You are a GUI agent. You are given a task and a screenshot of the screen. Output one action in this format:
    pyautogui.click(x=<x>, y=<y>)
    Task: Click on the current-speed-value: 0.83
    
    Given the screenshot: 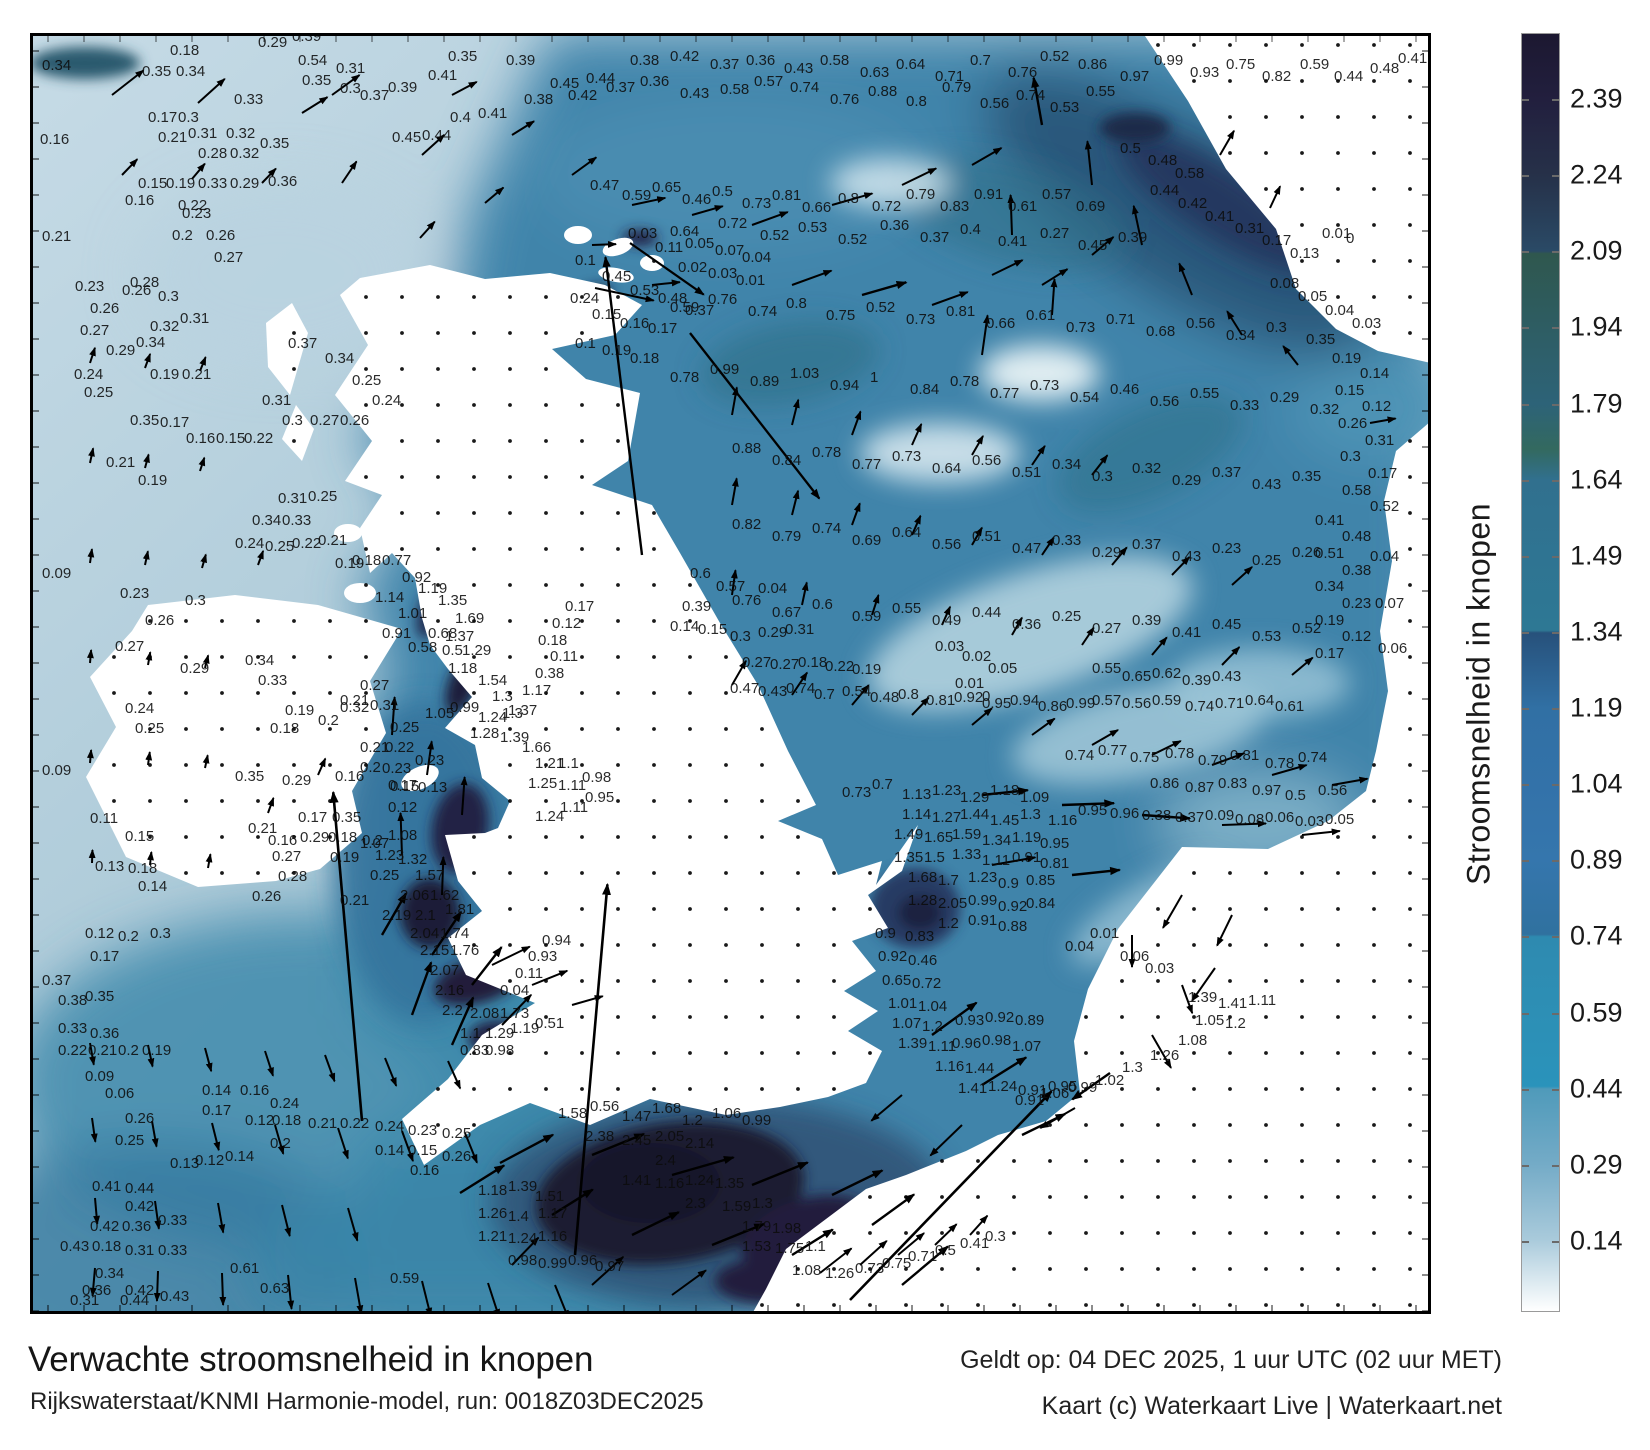 What is the action you would take?
    pyautogui.click(x=954, y=206)
    